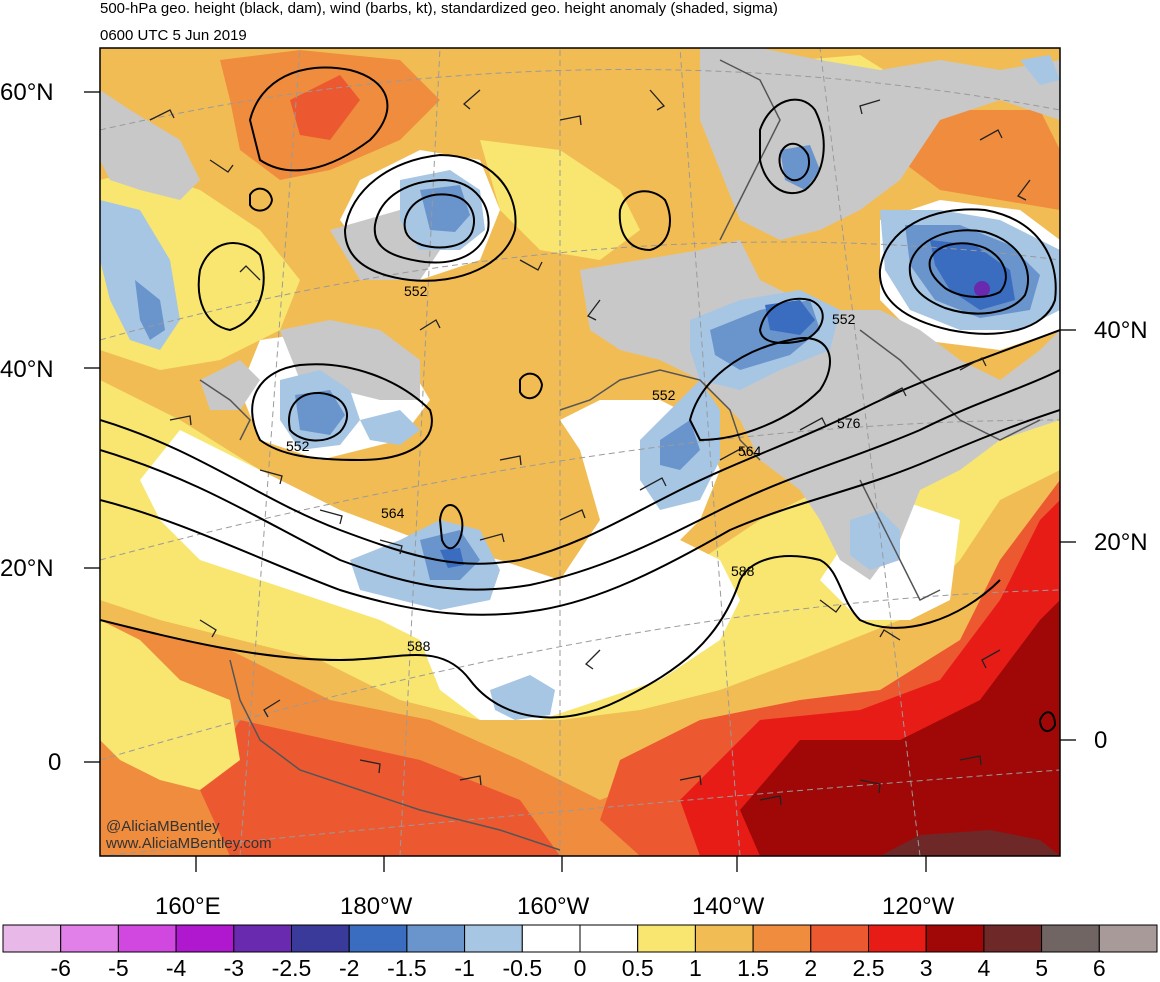  What do you see at coordinates (1099, 968) in the screenshot?
I see `colorbar-tick-label: 6` at bounding box center [1099, 968].